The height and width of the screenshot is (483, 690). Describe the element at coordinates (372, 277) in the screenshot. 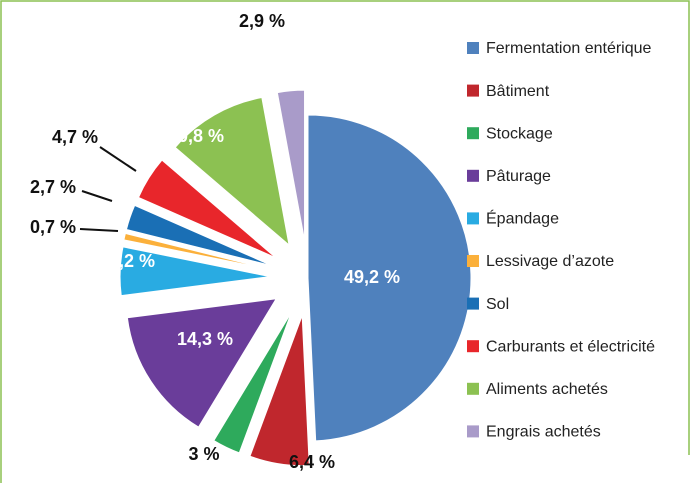

I see `value-label: 49,2 %` at that location.